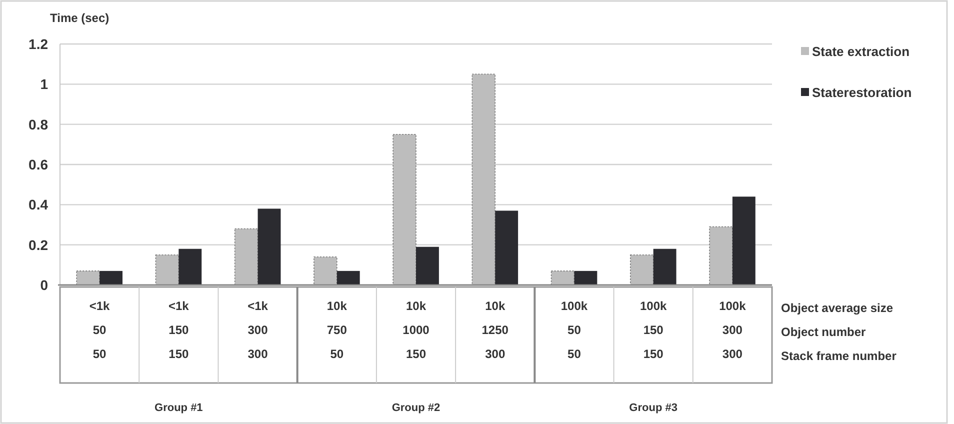 Image resolution: width=954 pixels, height=424 pixels. Describe the element at coordinates (179, 330) in the screenshot. I see `x-tick-label: <1k 150 150` at that location.